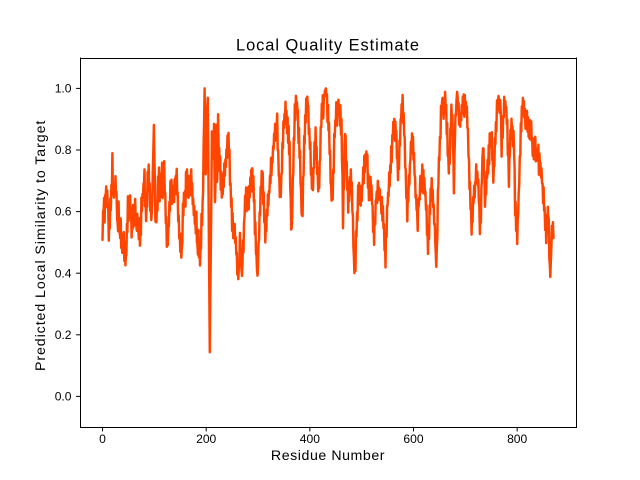  Describe the element at coordinates (41, 245) in the screenshot. I see `svg-text:Predicted Local Similarity to: Predicted Local Similarity to Target` at that location.